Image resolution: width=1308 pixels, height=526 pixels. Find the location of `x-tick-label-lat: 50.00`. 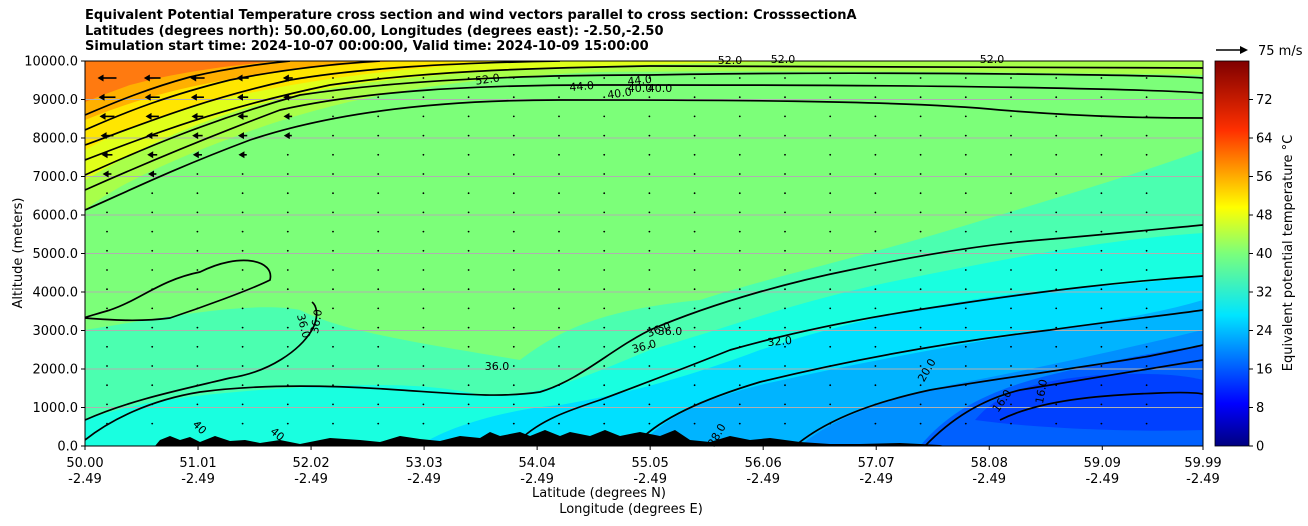

x-tick-label-lat: 50.00 is located at coordinates (84, 463).